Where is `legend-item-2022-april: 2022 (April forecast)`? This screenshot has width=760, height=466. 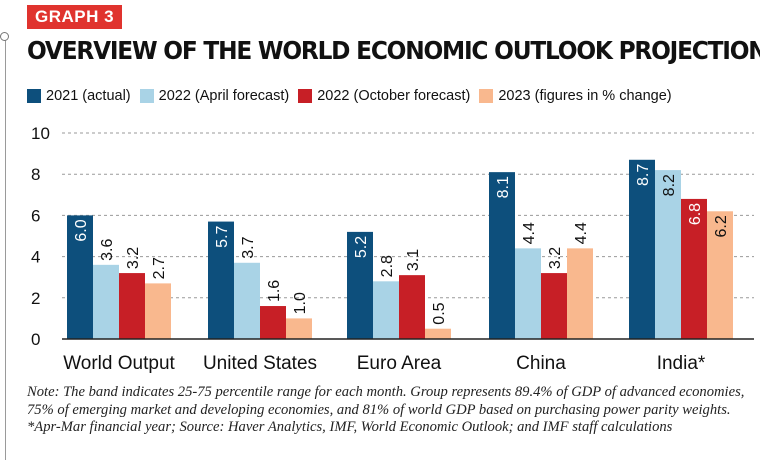
legend-item-2022-april: 2022 (April forecast) is located at coordinates (214, 96).